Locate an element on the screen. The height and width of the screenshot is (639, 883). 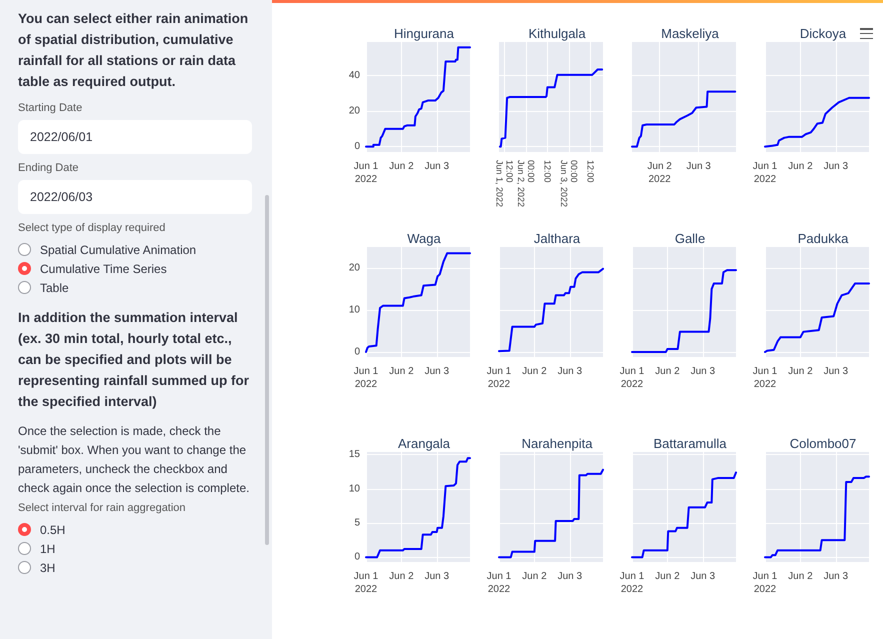
chart-title: Kithulgala is located at coordinates (557, 33).